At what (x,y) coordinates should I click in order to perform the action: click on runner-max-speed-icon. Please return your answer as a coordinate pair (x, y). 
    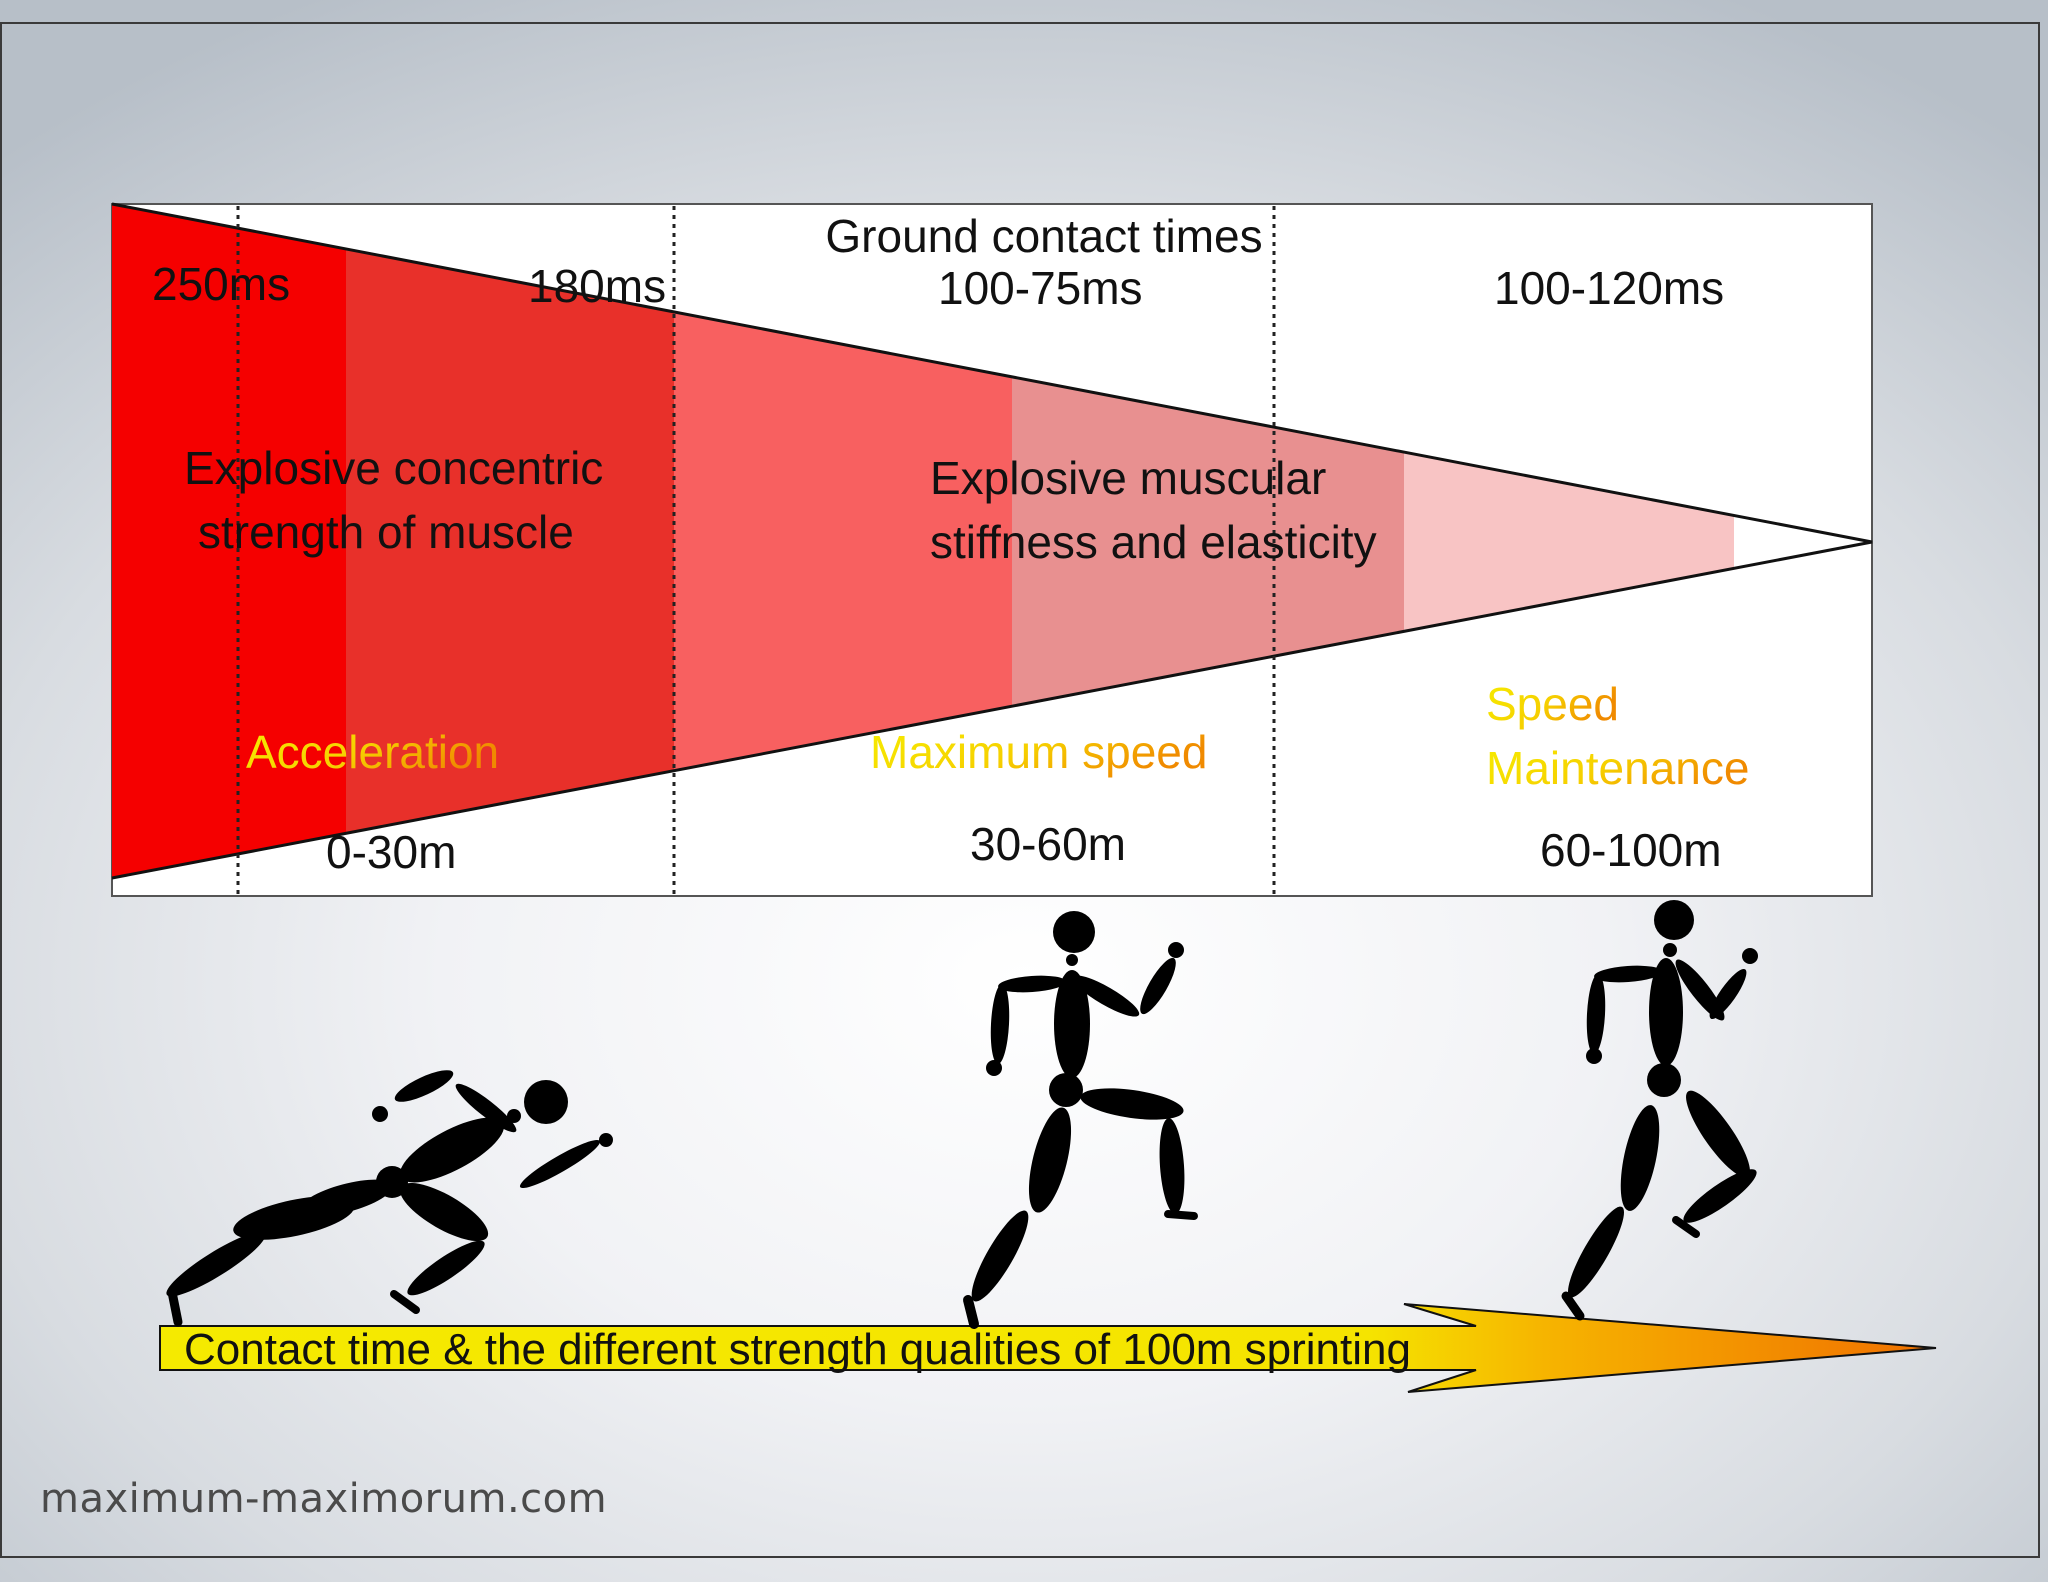
    Looking at the image, I should click on (1080, 1120).